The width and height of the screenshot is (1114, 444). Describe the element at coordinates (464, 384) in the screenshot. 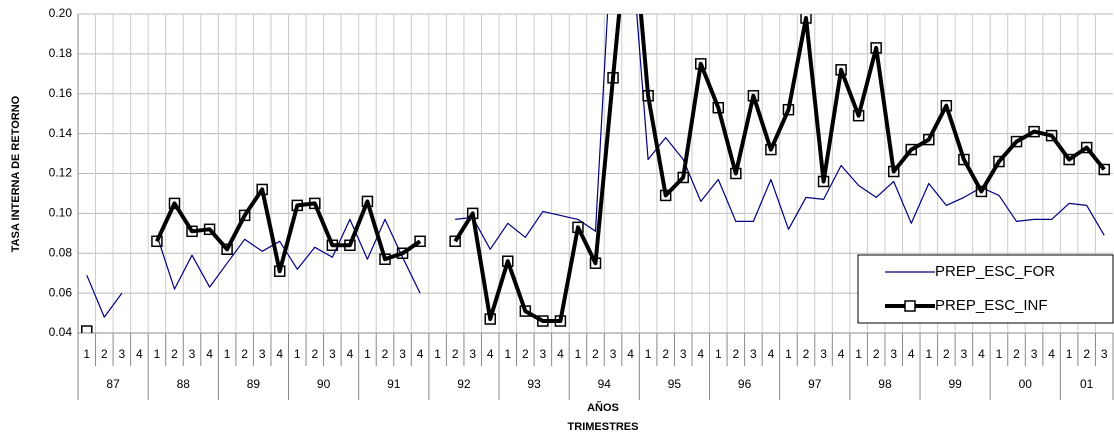

I see `year-label: 92` at that location.